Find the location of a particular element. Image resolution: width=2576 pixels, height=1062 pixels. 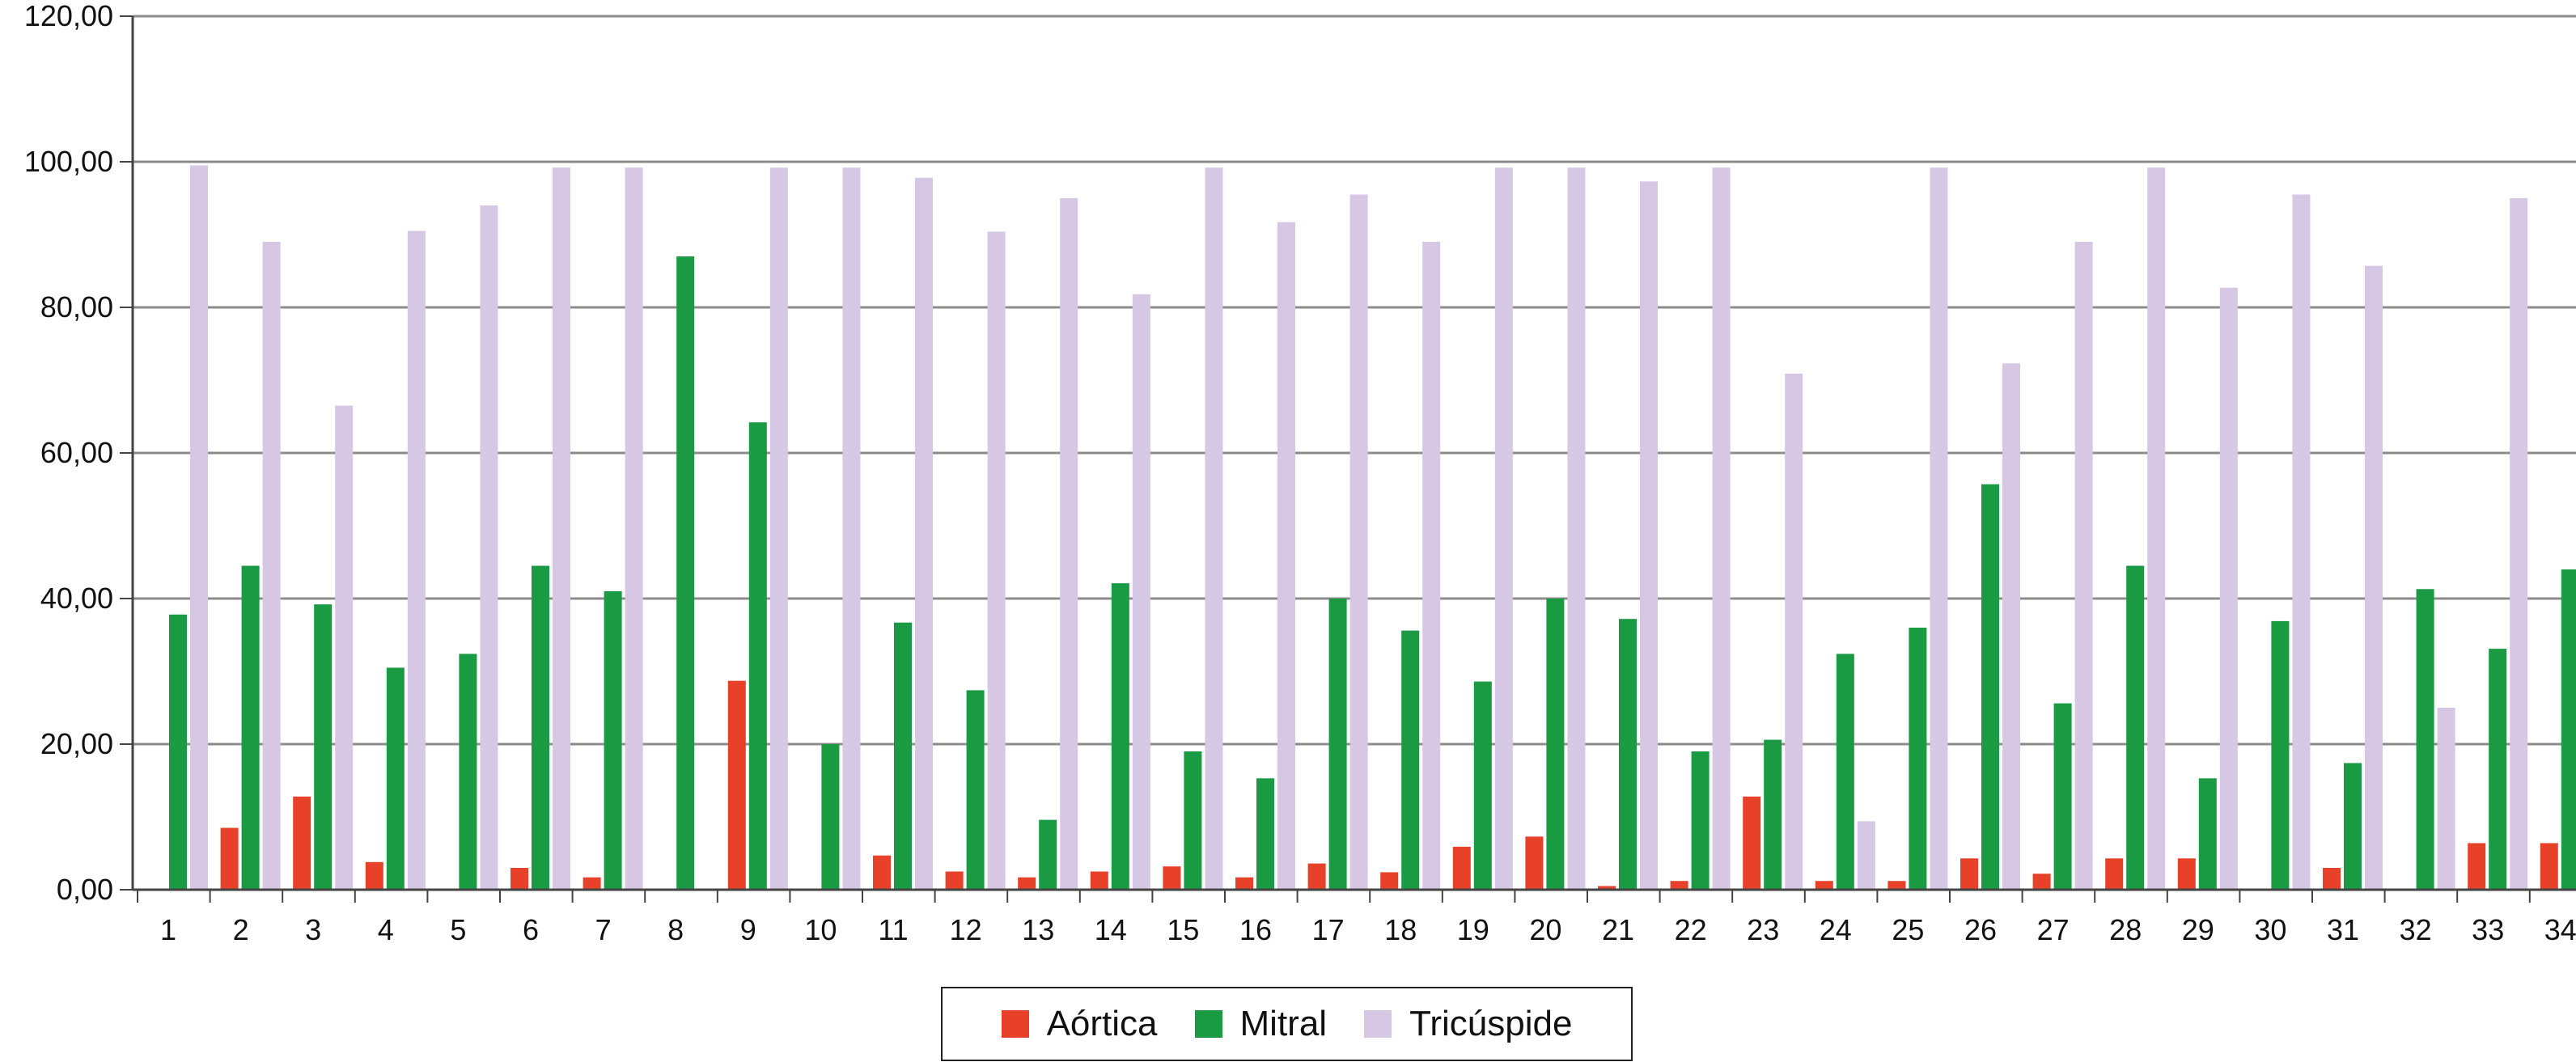

x-tick-label: 15 is located at coordinates (1183, 929).